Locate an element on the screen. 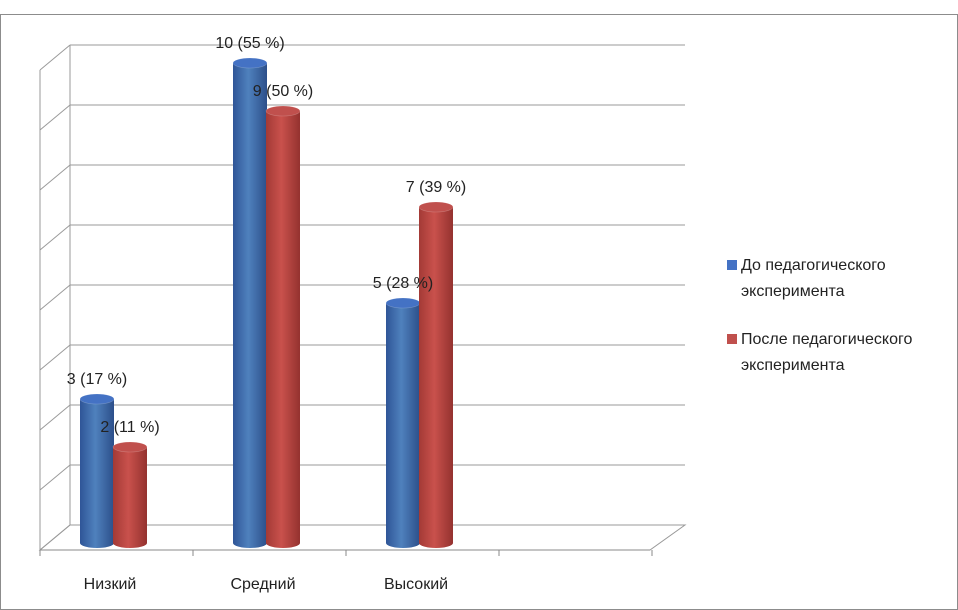 The width and height of the screenshot is (958, 610). data-label: 7 (39 %) is located at coordinates (436, 187).